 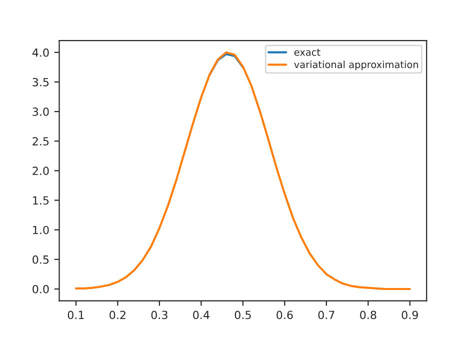 What do you see at coordinates (242, 315) in the screenshot?
I see `x-tick-label: 0.5` at bounding box center [242, 315].